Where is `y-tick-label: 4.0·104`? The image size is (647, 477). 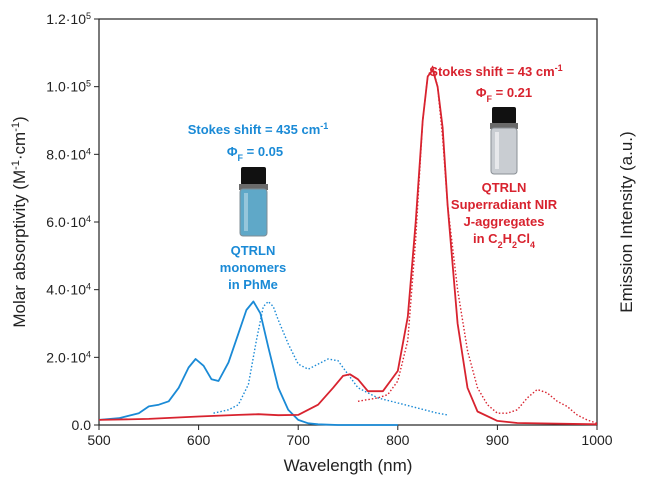 y-tick-label: 4.0·104 is located at coordinates (68, 290).